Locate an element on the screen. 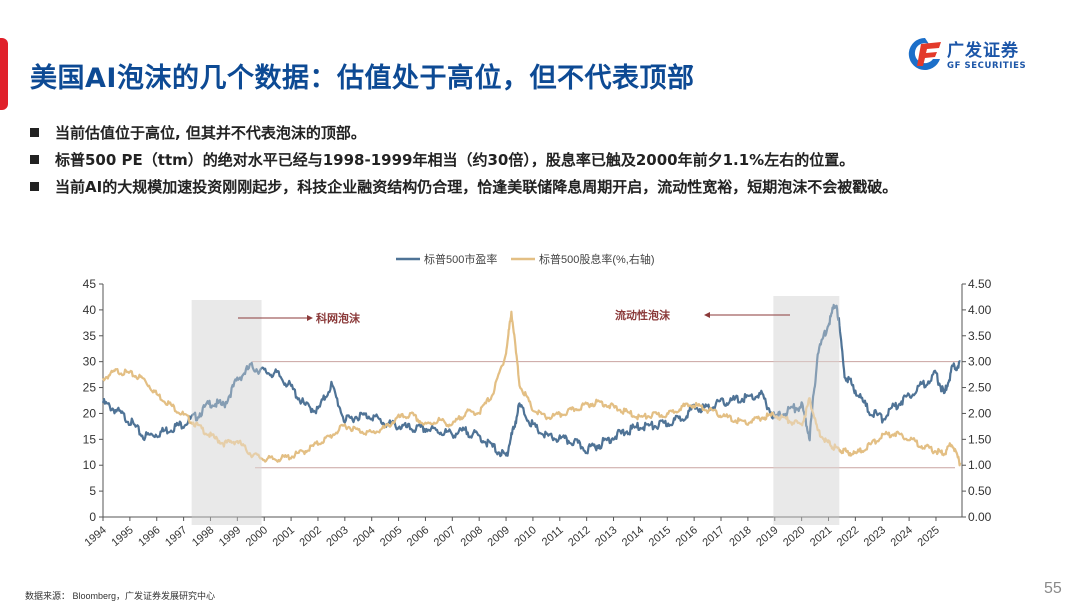 The image size is (1080, 608). x-tick-label: 1998 is located at coordinates (203, 536).